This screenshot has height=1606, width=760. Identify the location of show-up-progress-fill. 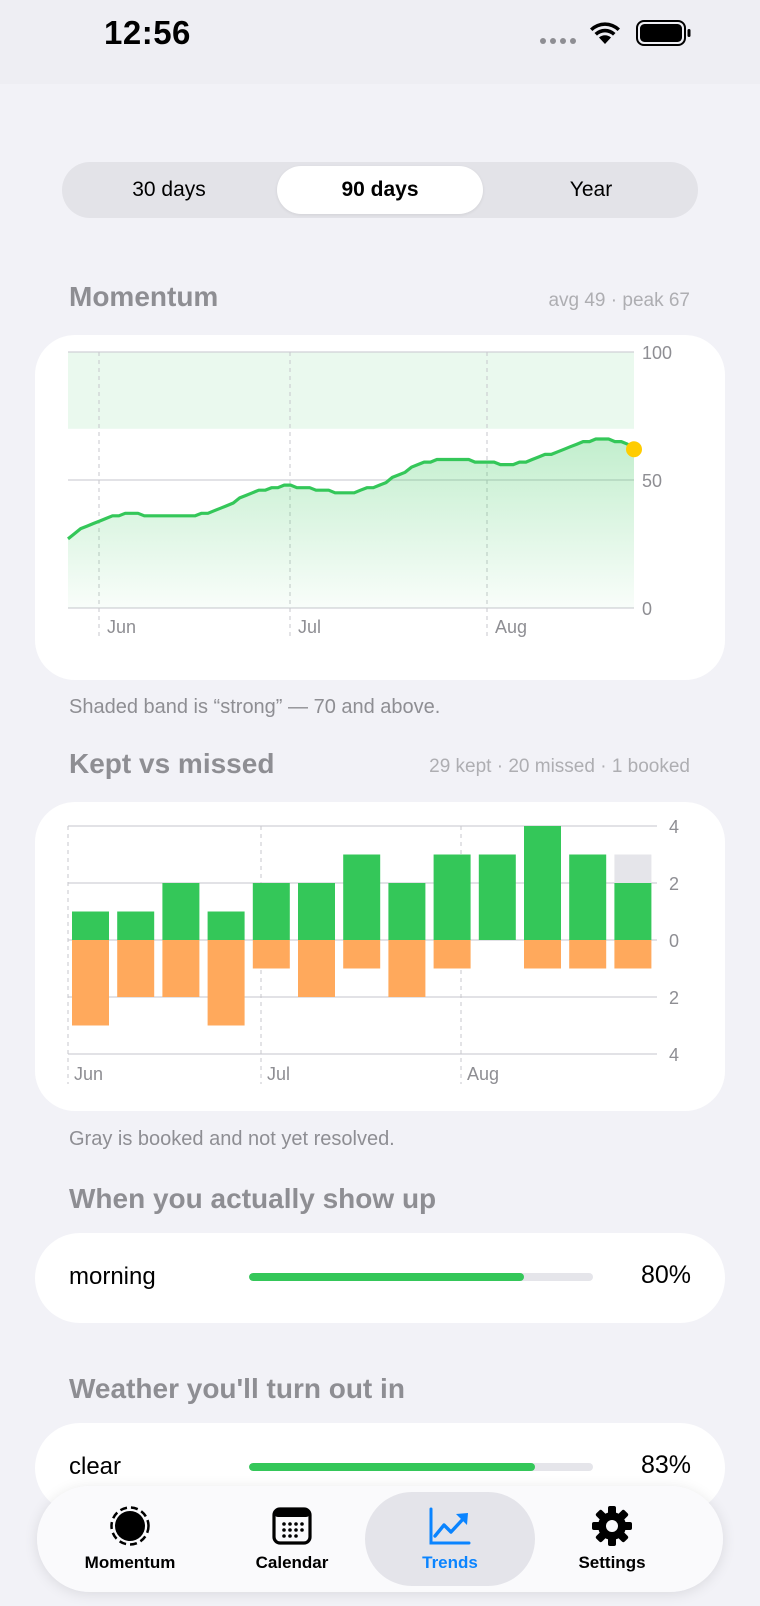
(387, 1277).